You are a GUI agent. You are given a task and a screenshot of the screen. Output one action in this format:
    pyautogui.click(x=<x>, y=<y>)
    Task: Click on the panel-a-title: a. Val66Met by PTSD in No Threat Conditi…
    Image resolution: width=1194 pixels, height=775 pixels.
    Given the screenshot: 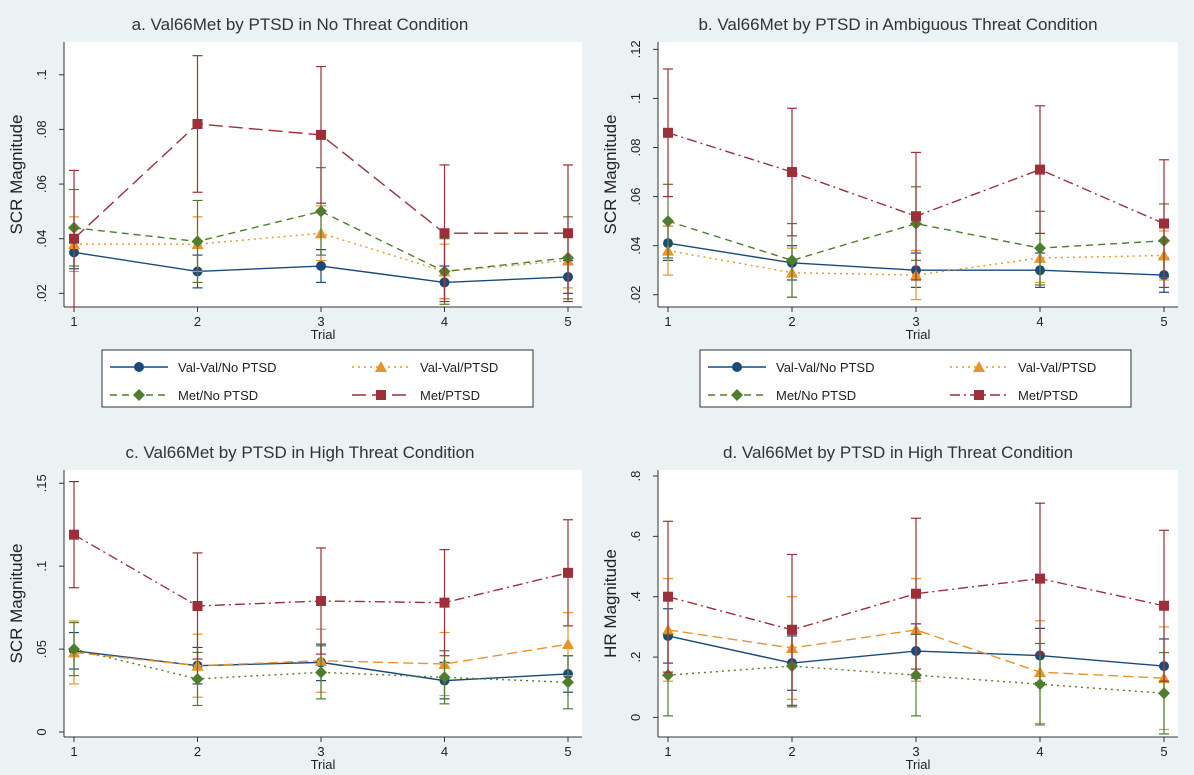 What is the action you would take?
    pyautogui.click(x=300, y=24)
    